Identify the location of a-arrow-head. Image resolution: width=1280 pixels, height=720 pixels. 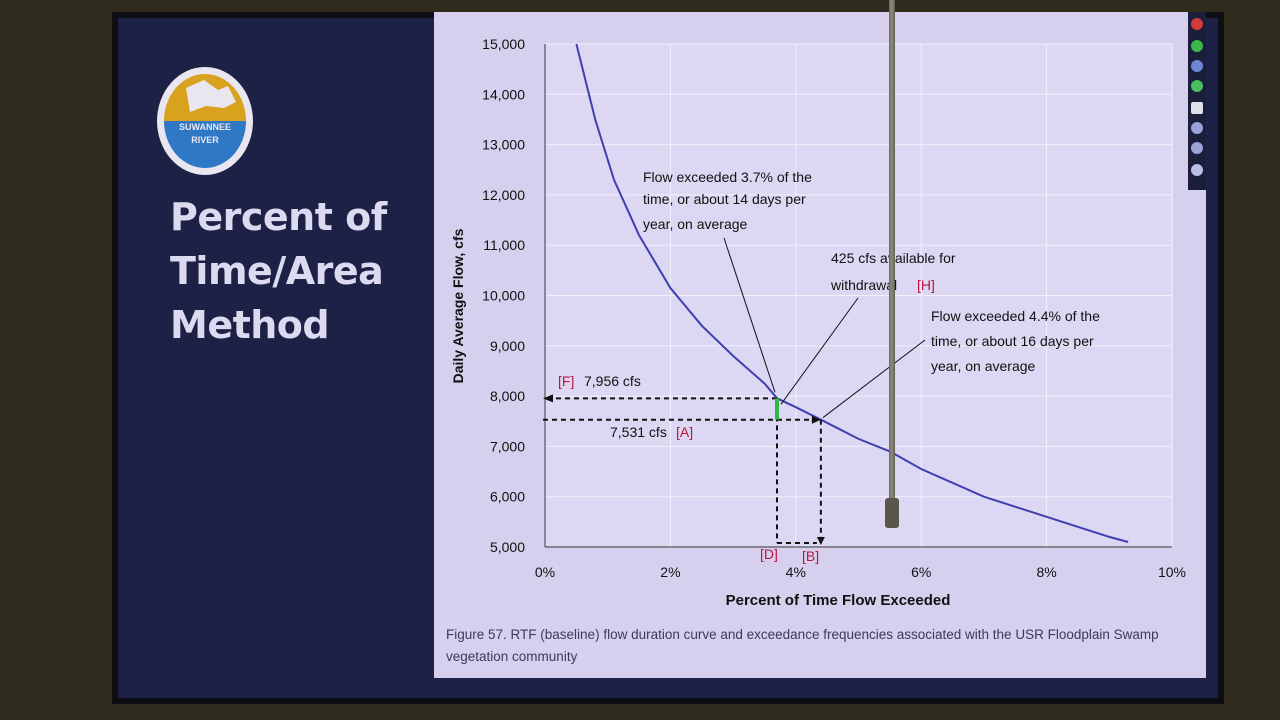
(816, 419).